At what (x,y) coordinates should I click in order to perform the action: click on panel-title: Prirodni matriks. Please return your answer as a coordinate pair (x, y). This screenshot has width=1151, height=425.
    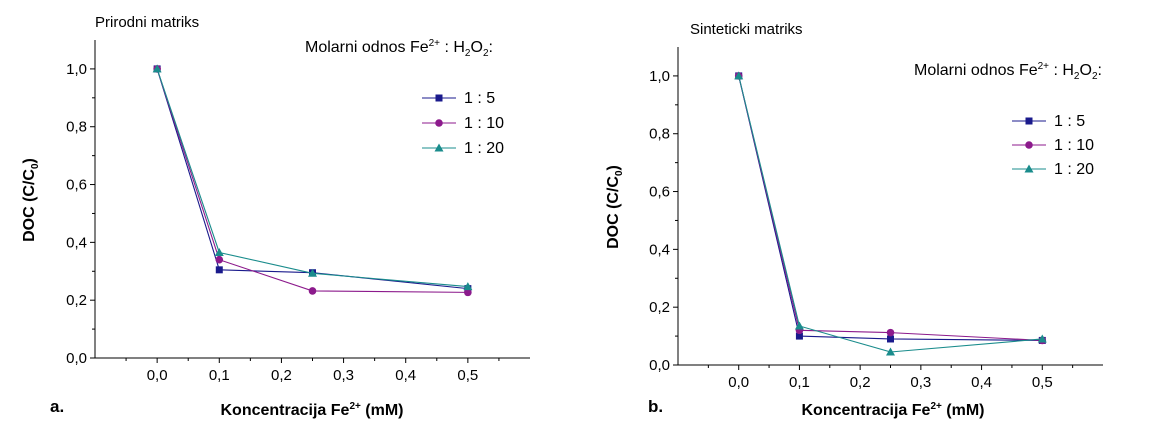
    Looking at the image, I should click on (147, 22).